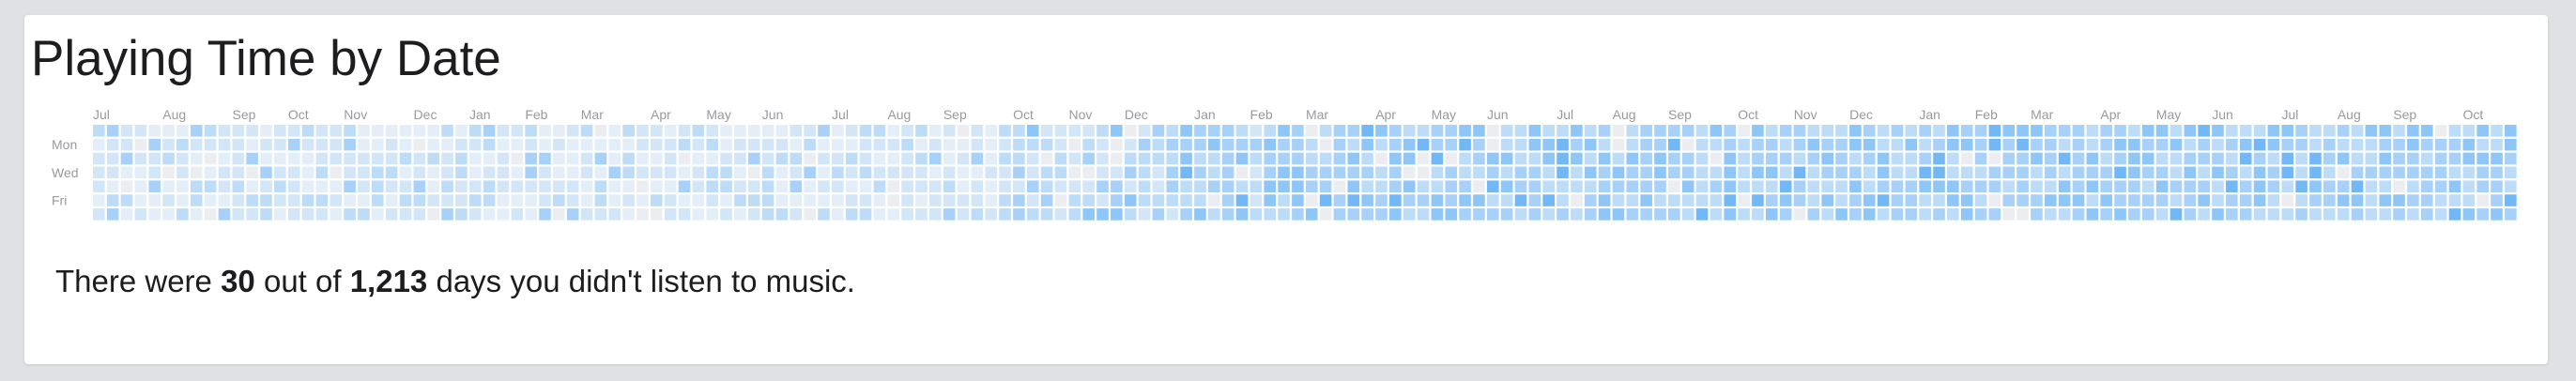 This screenshot has width=2576, height=381. I want to click on month-label: Aug, so click(899, 114).